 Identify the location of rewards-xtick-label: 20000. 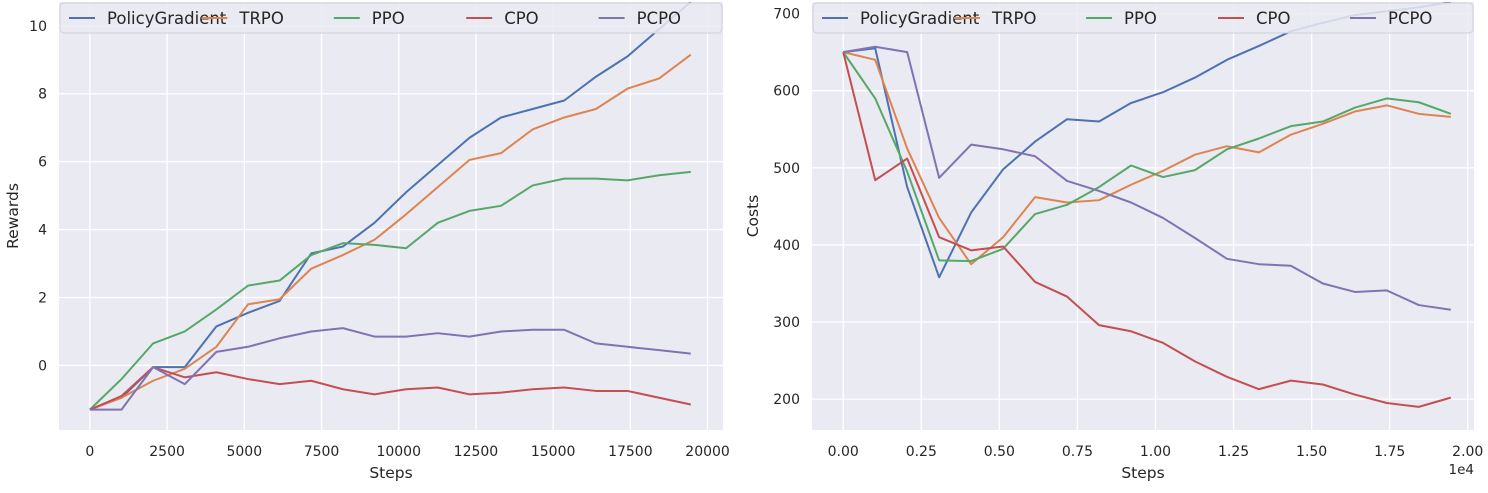
(707, 452).